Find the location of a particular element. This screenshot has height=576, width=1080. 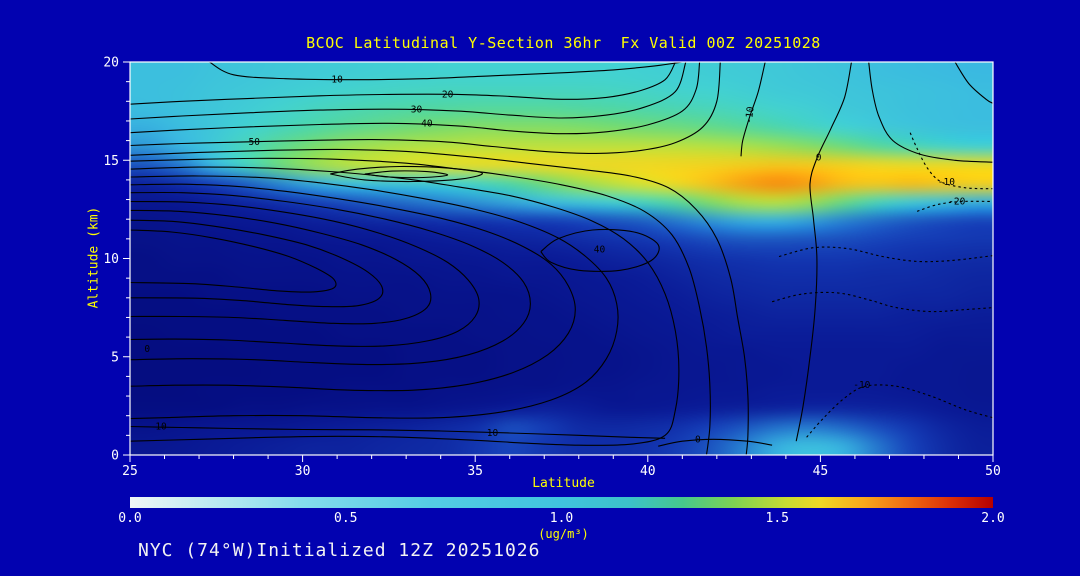

contour-label: -20 is located at coordinates (956, 202).